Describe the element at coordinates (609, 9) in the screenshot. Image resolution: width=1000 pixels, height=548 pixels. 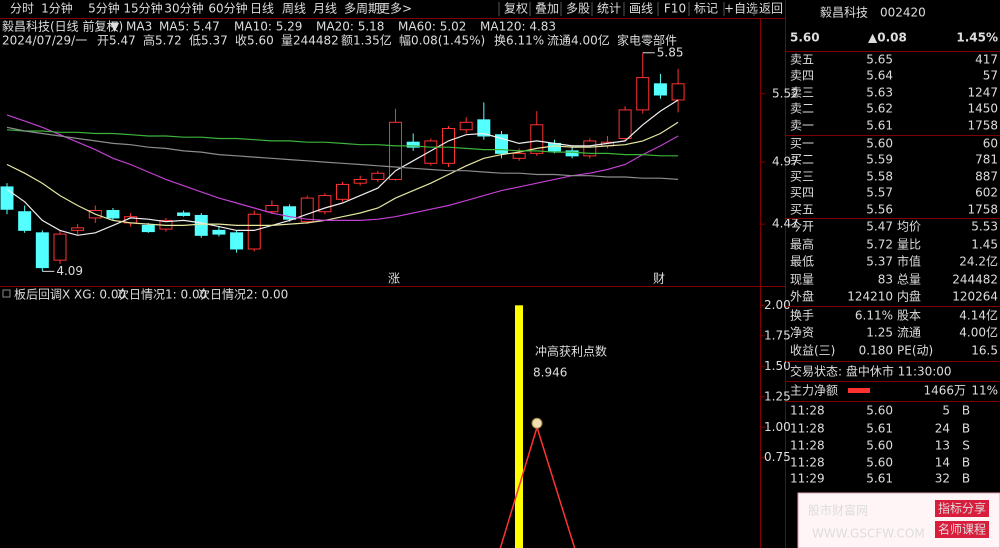
I see `toolbar-button: 统计` at that location.